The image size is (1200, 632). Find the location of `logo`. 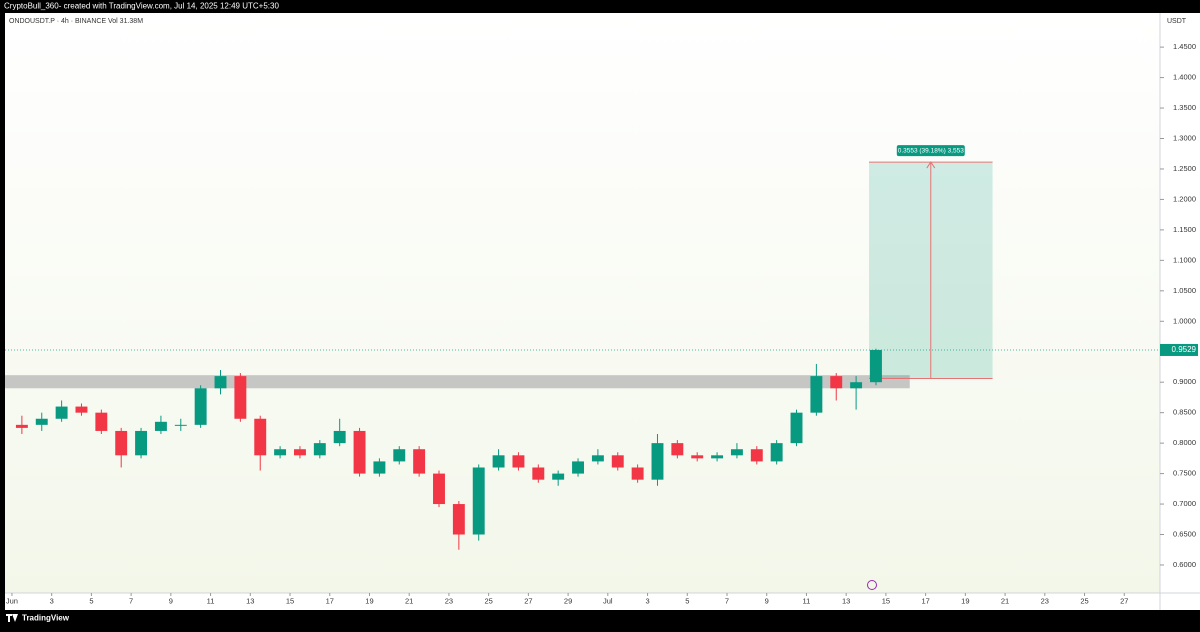

logo is located at coordinates (12, 618).